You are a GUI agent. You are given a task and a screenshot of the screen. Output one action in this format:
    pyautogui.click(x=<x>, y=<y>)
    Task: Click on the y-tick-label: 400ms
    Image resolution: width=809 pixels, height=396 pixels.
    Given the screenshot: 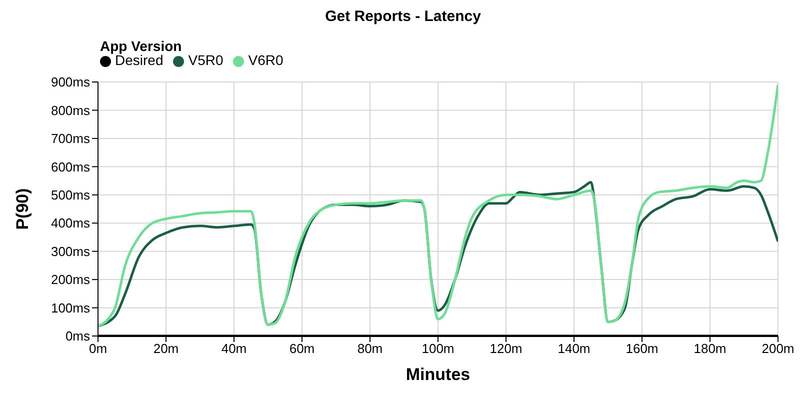 What is the action you would take?
    pyautogui.click(x=70, y=223)
    